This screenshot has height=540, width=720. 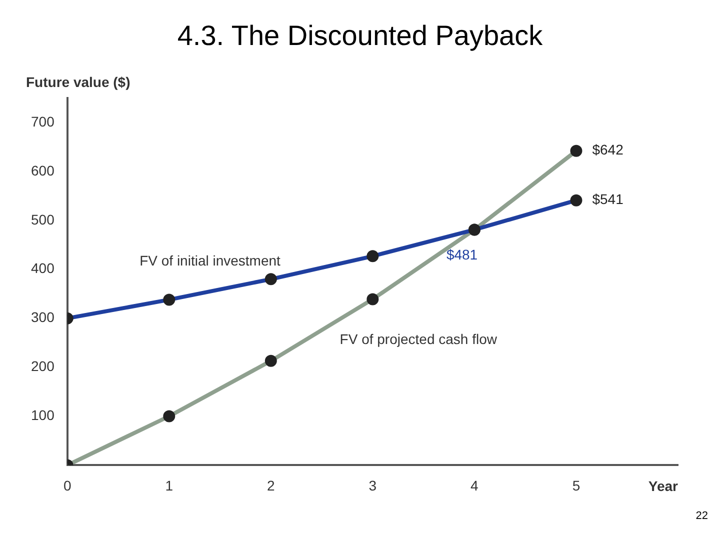 What do you see at coordinates (67, 485) in the screenshot?
I see `x-tick-label: 0` at bounding box center [67, 485].